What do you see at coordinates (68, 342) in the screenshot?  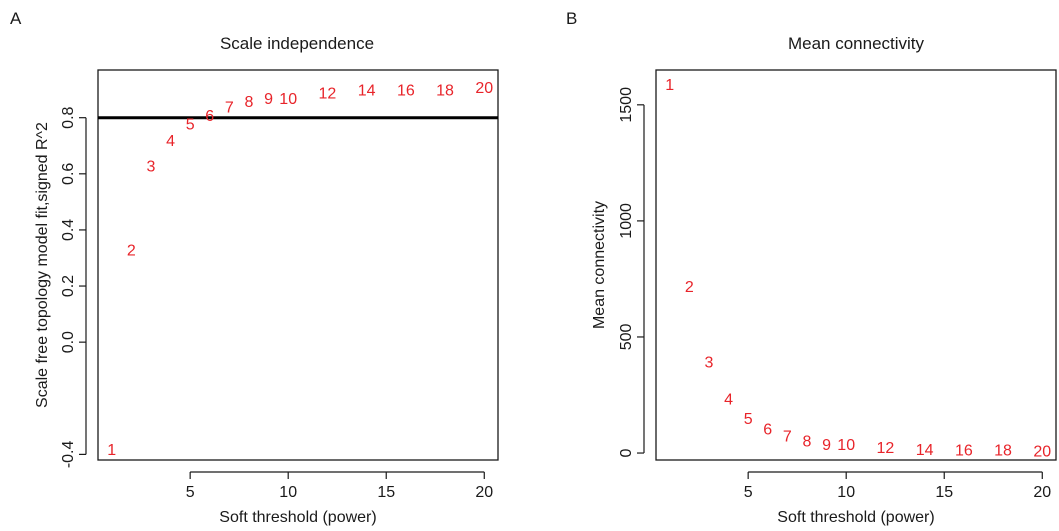 I see `y-tick-label: 0.0` at bounding box center [68, 342].